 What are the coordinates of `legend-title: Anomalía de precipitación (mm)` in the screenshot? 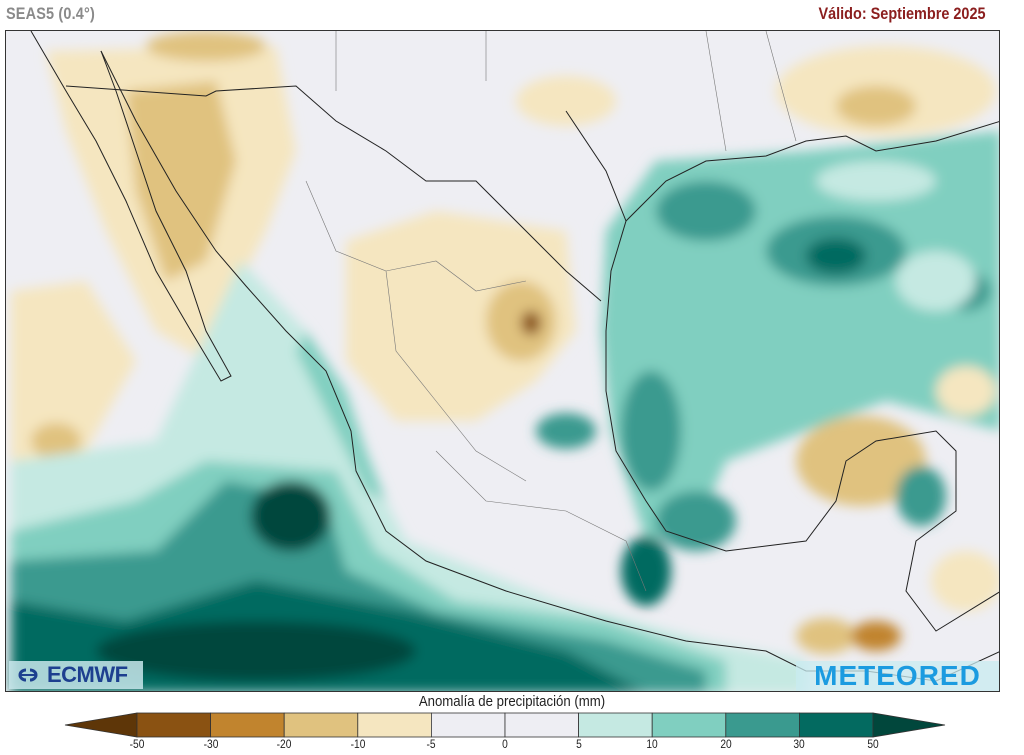 It's located at (512, 701).